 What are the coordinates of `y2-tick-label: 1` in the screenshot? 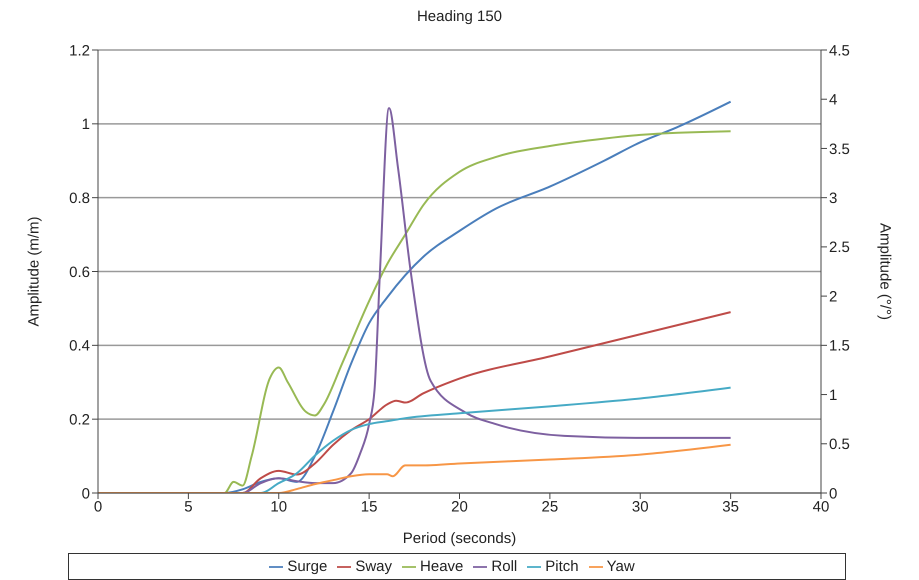 It's located at (833, 395).